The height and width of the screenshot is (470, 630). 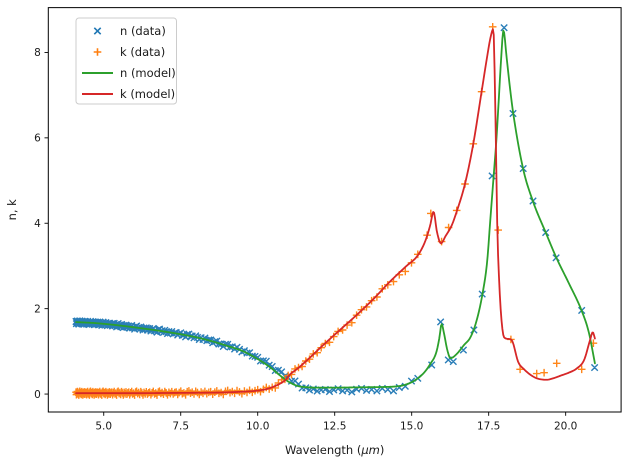 I want to click on legend-item: n (data), so click(x=129, y=31).